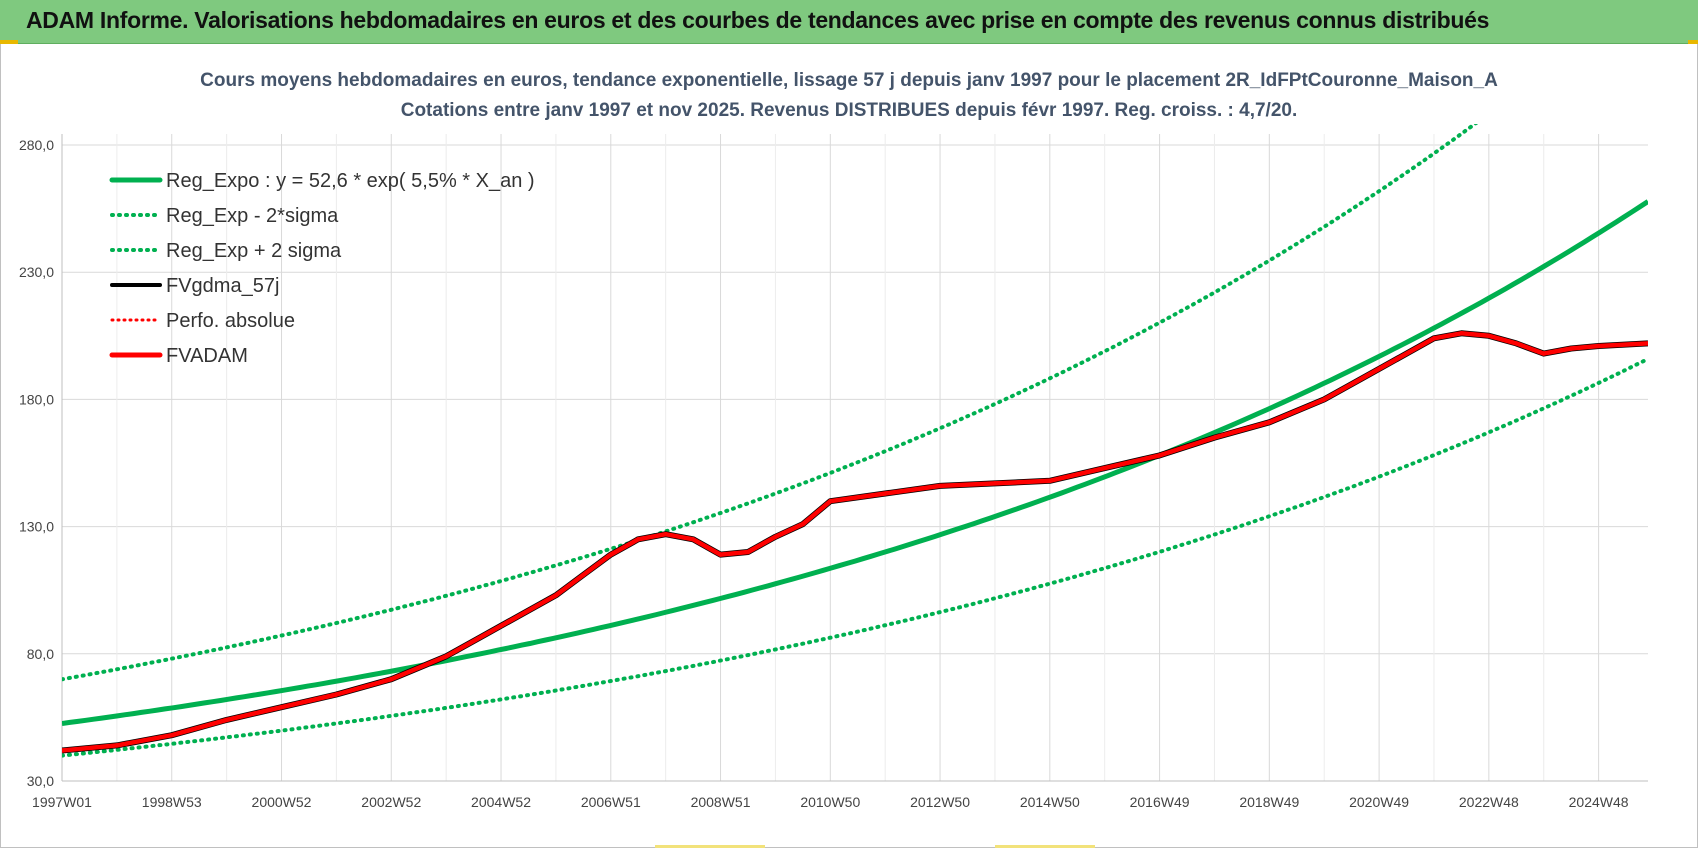 This screenshot has height=848, width=1698. What do you see at coordinates (172, 802) in the screenshot?
I see `x-tick-label: 1998W53` at bounding box center [172, 802].